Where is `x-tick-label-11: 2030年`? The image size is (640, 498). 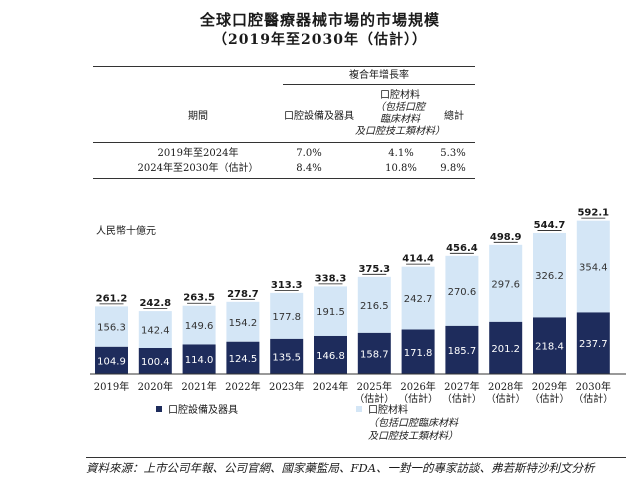 x-tick-label-11: 2030年 is located at coordinates (593, 386).